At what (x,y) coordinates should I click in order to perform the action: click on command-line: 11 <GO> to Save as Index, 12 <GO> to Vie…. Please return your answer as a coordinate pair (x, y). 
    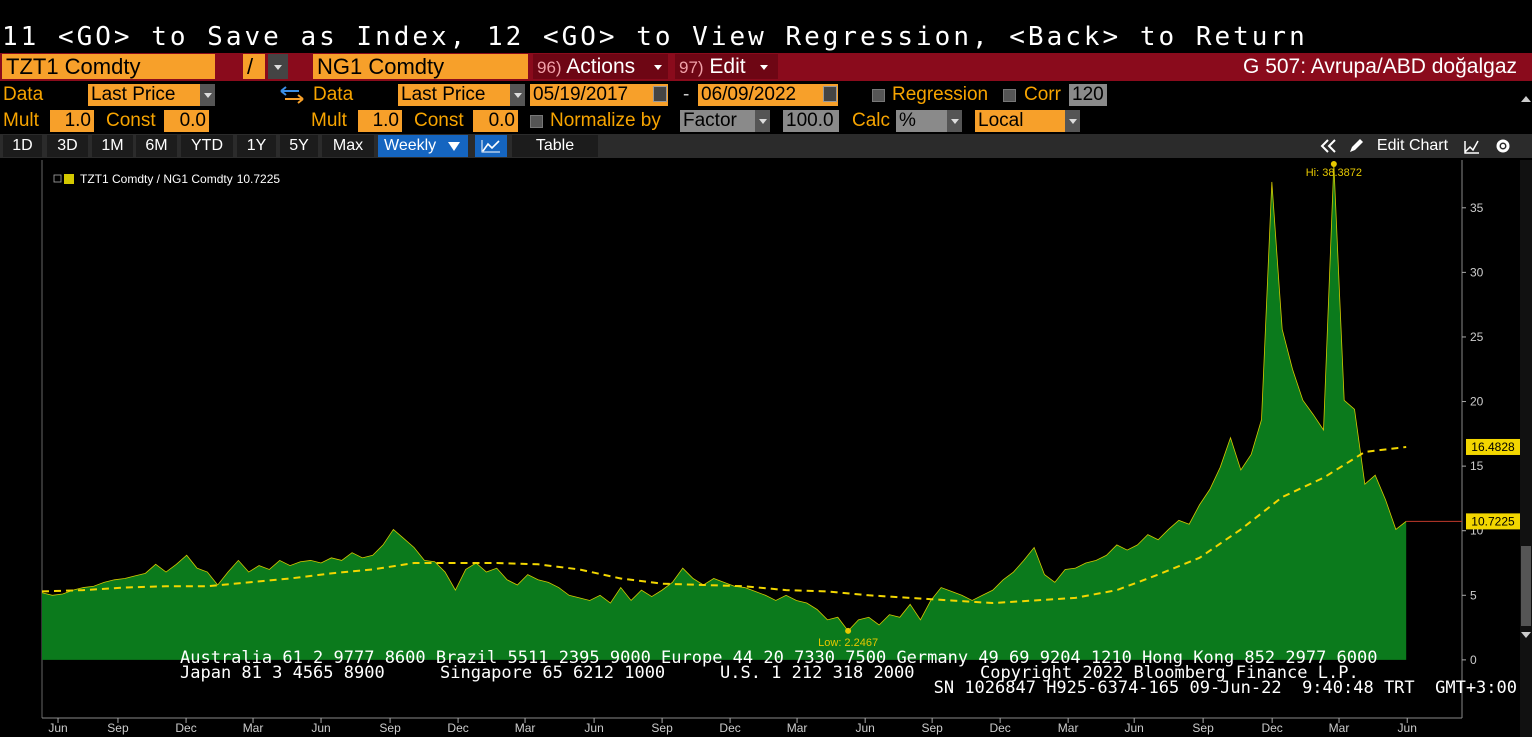
    Looking at the image, I should click on (655, 37).